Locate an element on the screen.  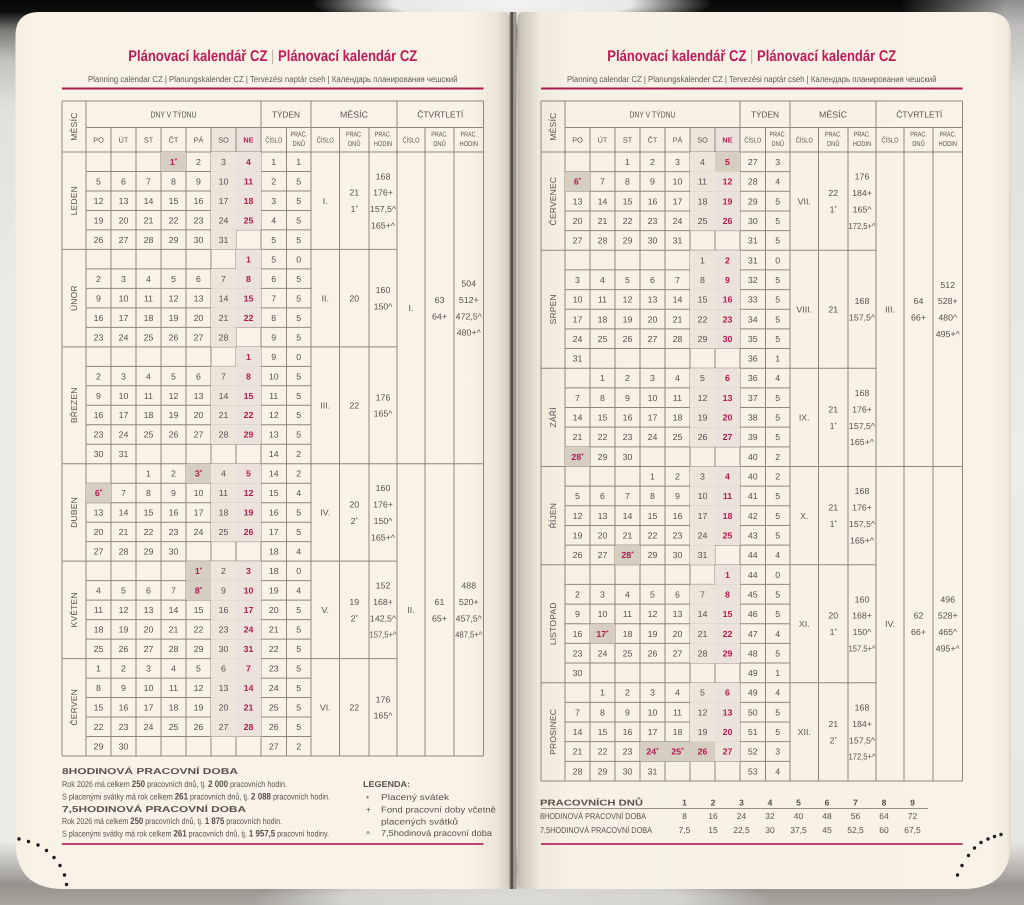
svg-text: 29 is located at coordinates (603, 457).